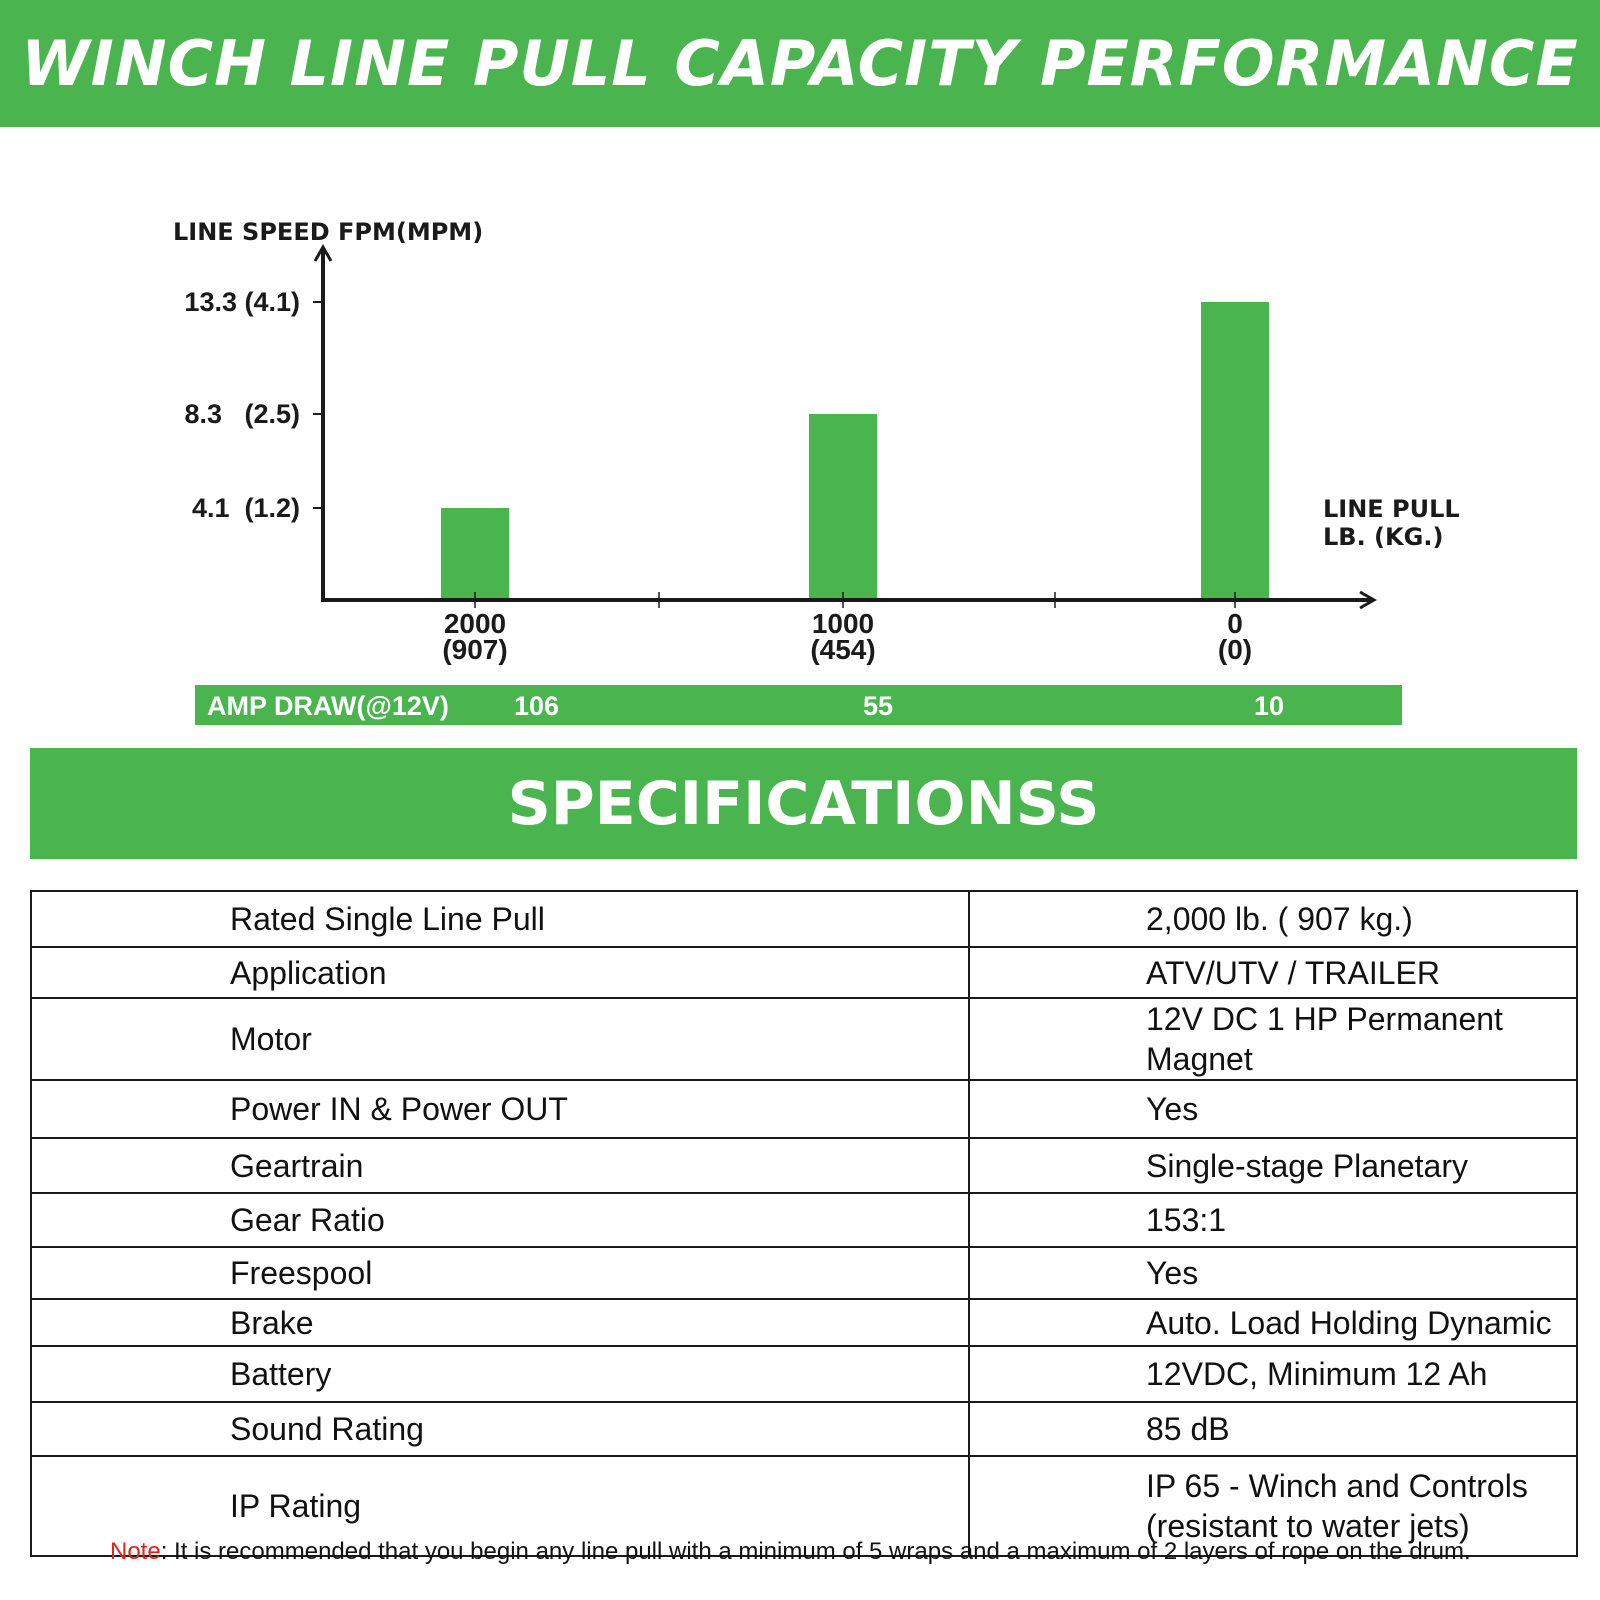 The width and height of the screenshot is (1600, 1600). What do you see at coordinates (1273, 1165) in the screenshot?
I see `spec-value: Single-stage Planetary` at bounding box center [1273, 1165].